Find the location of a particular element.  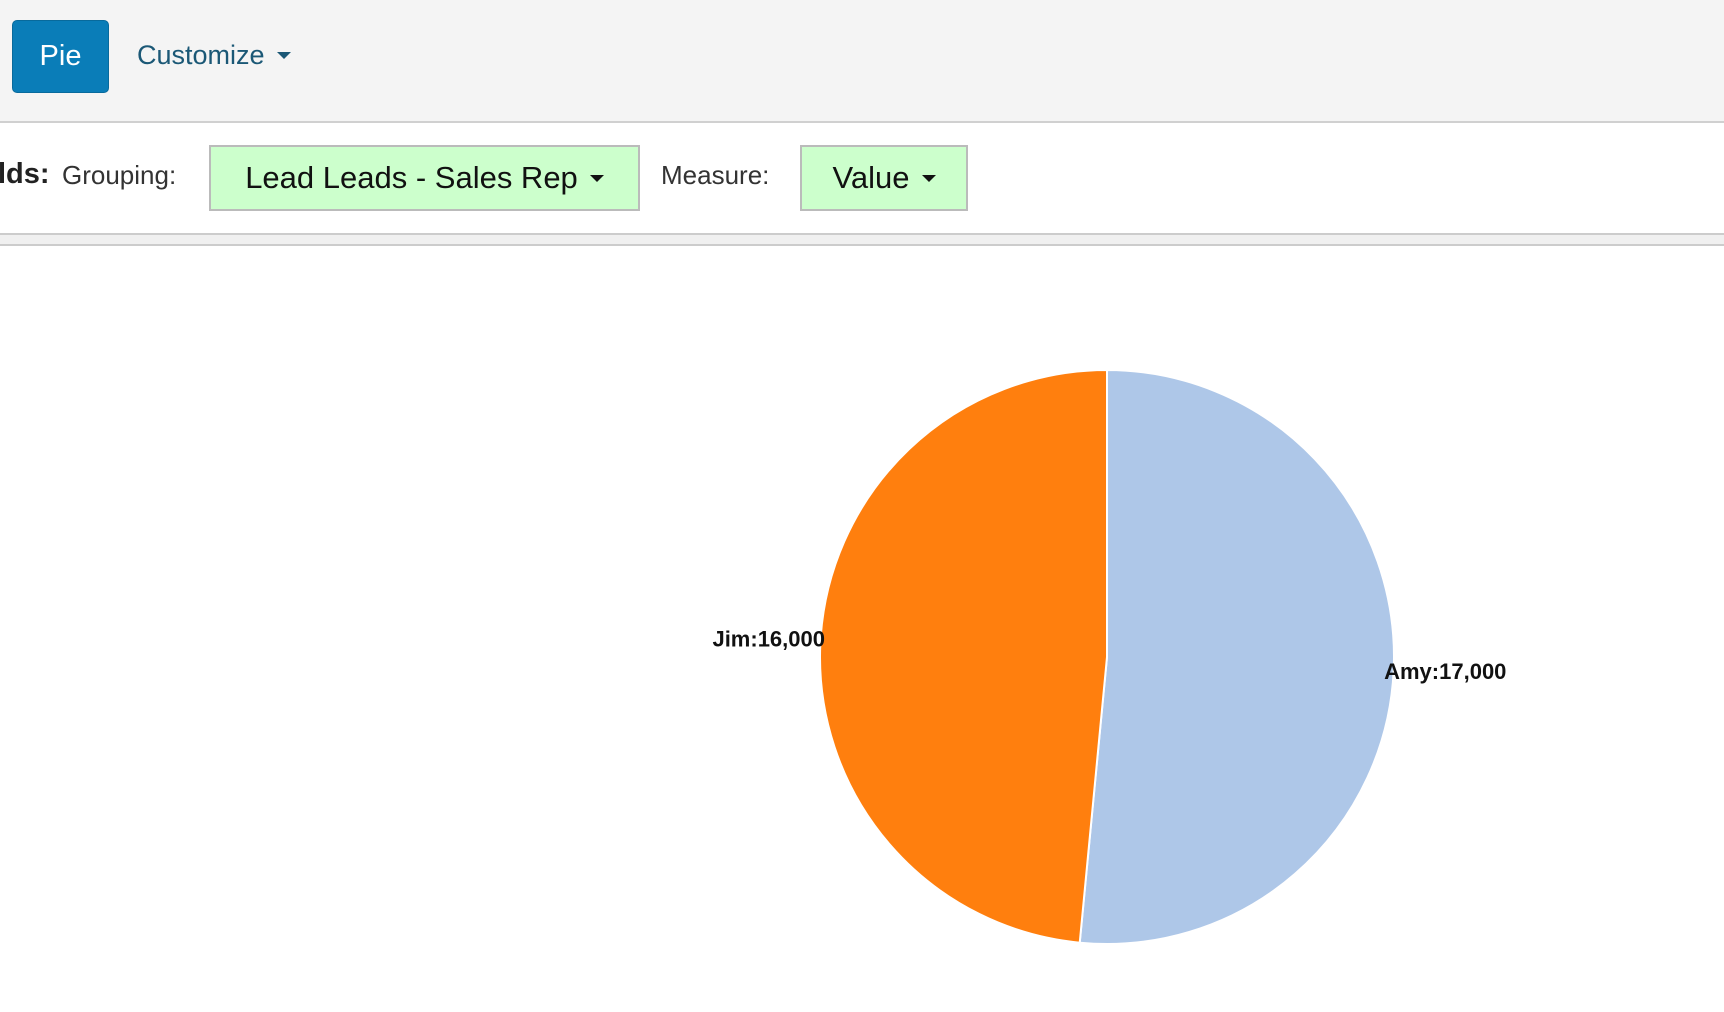

divider is located at coordinates (862, 239).